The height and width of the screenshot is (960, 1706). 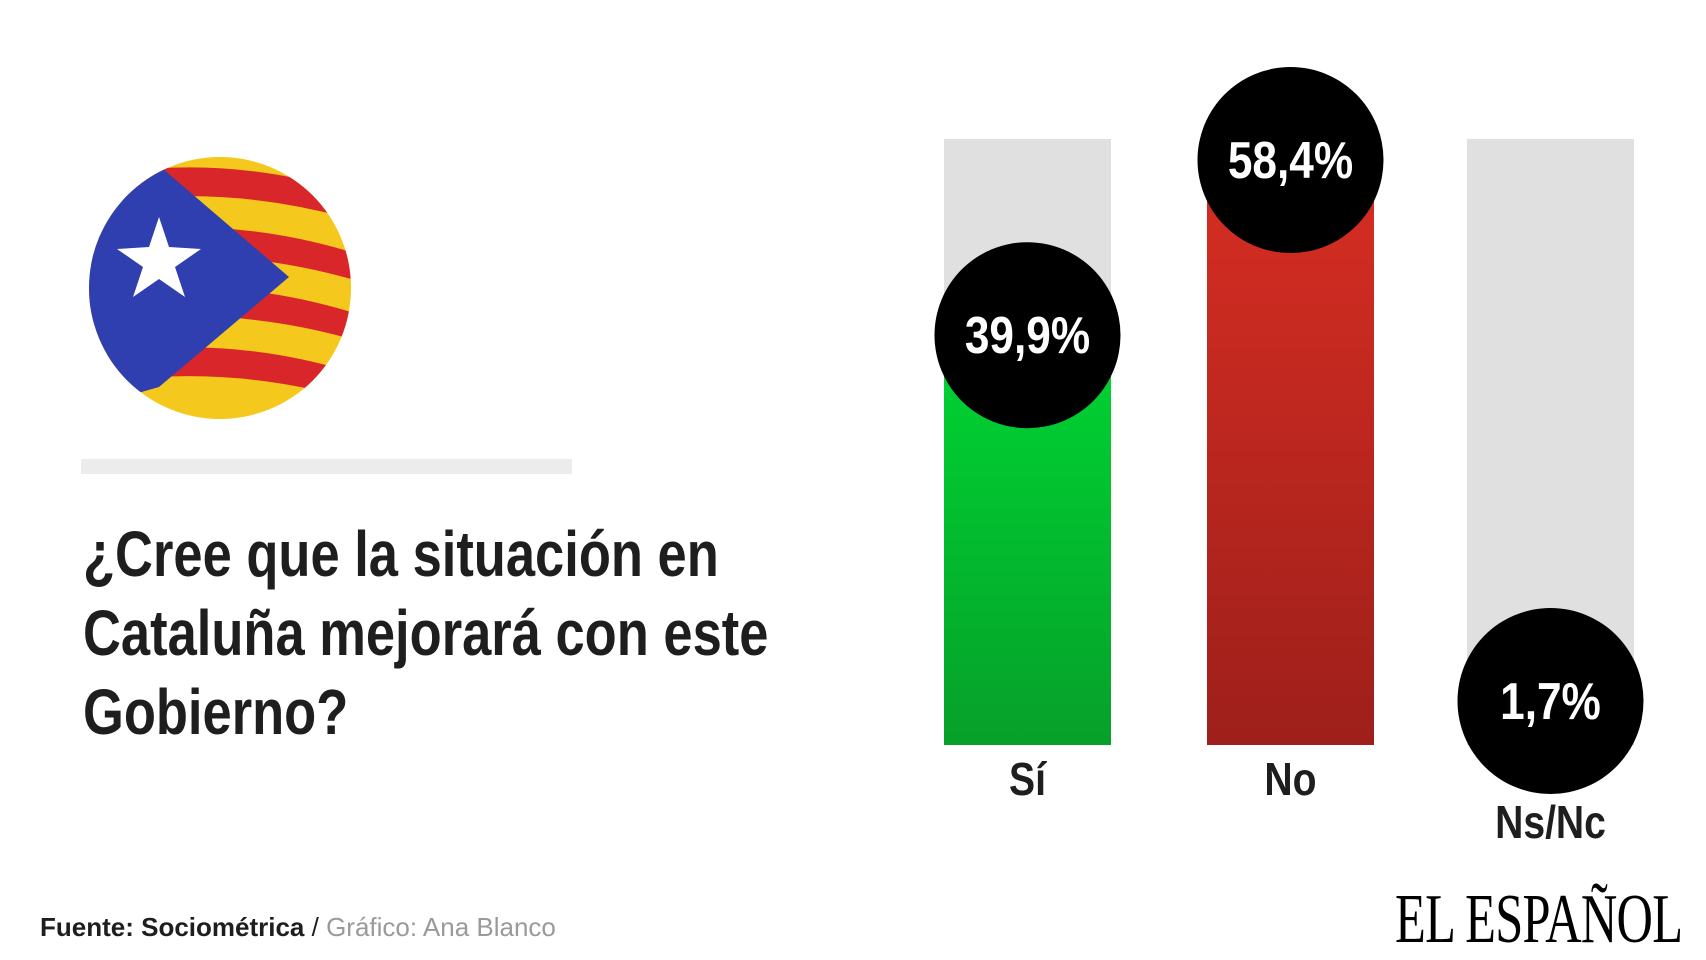 I want to click on source-label: Fuente: Sociométrica, so click(x=172, y=927).